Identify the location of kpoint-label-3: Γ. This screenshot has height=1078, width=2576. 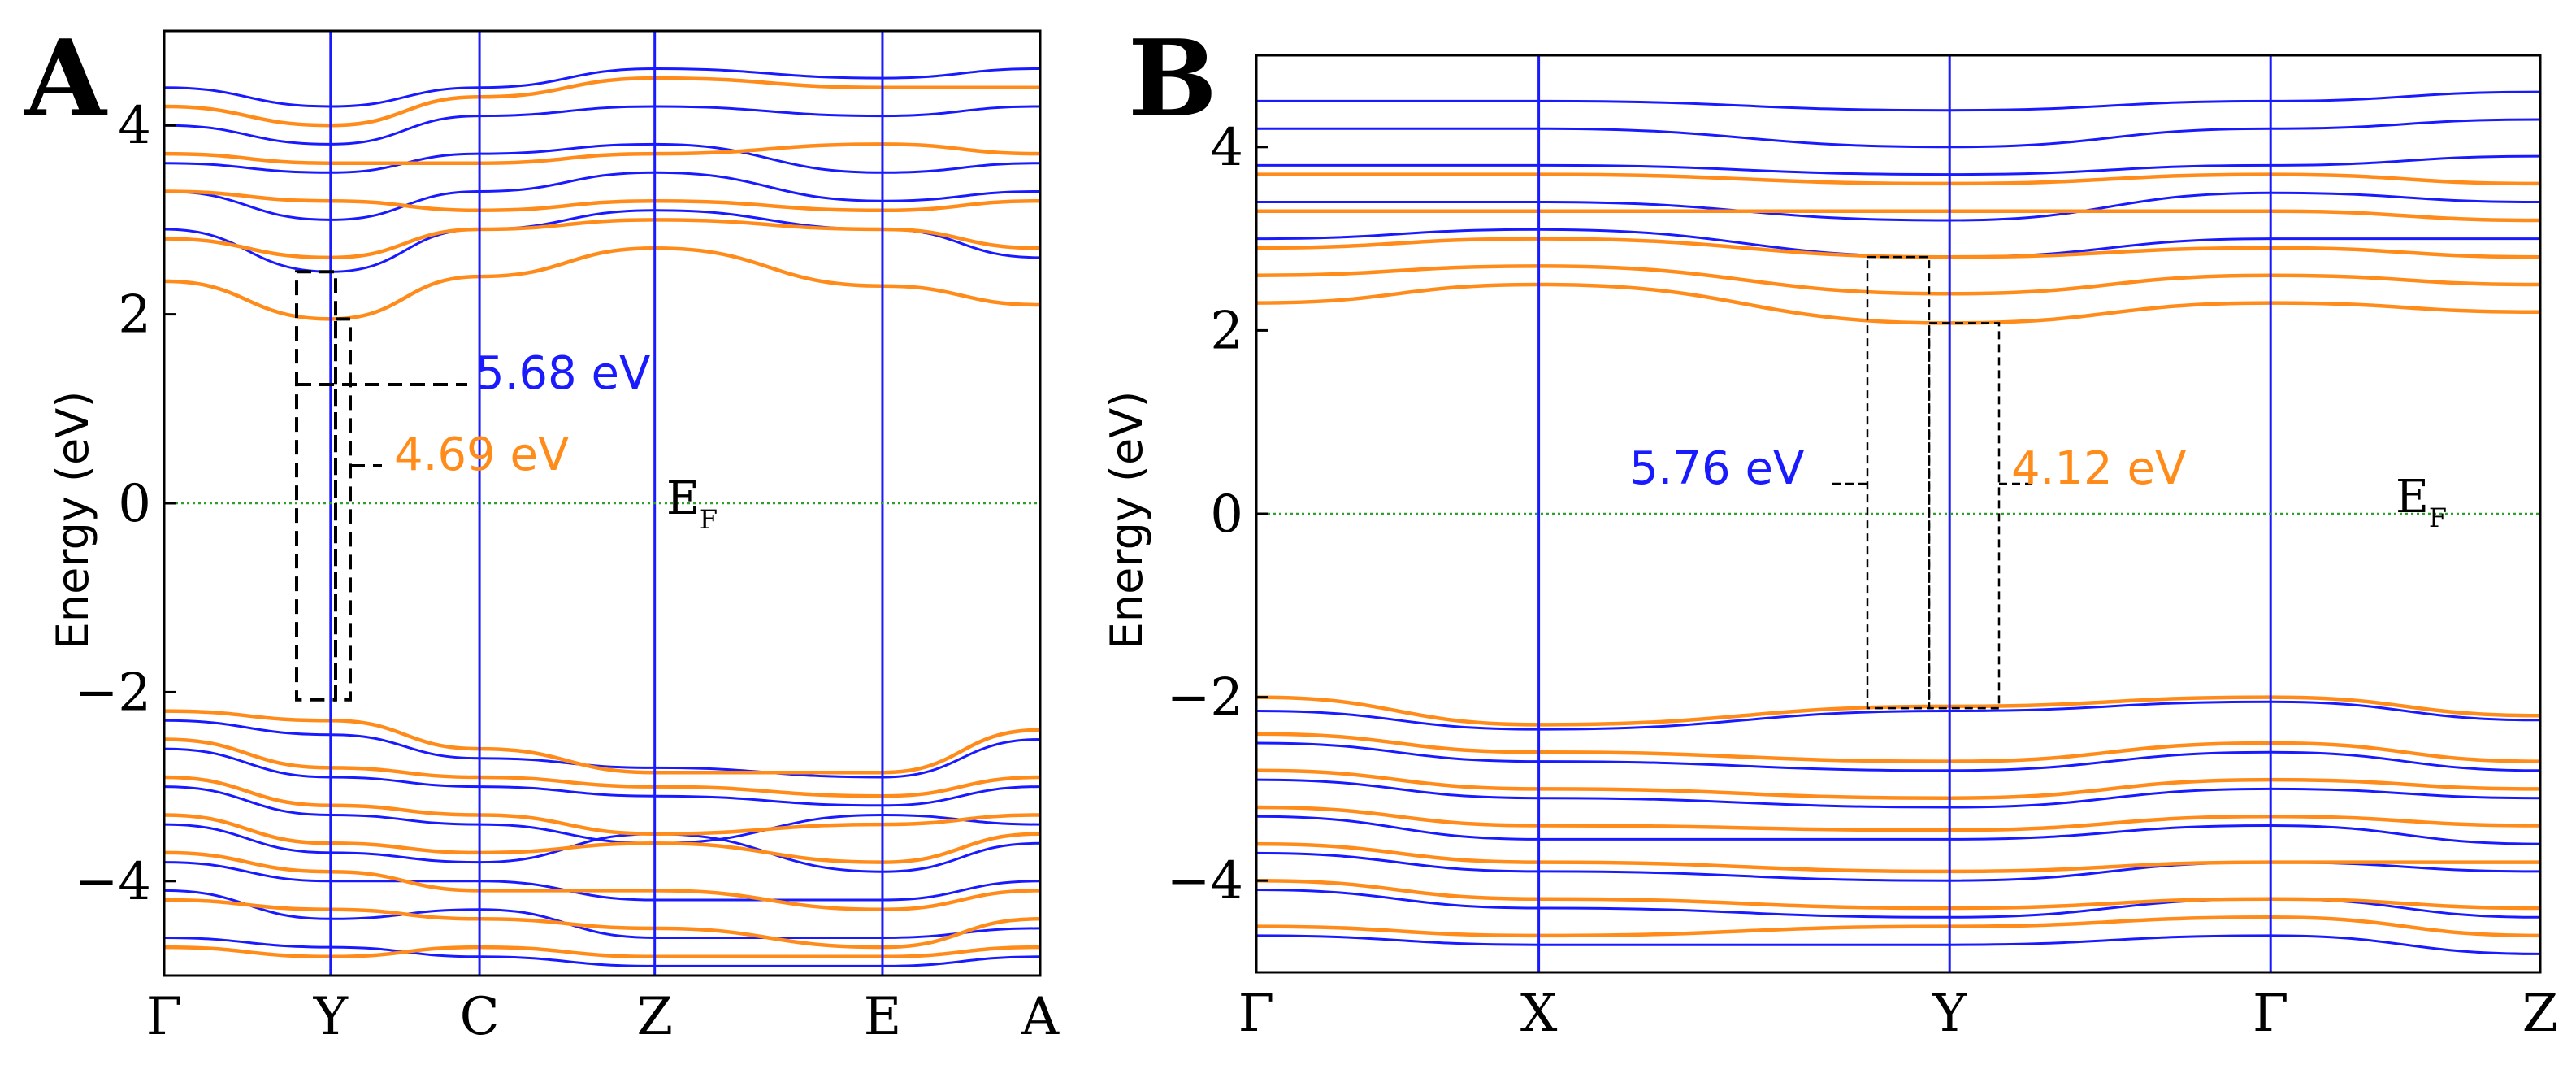
(2270, 1014).